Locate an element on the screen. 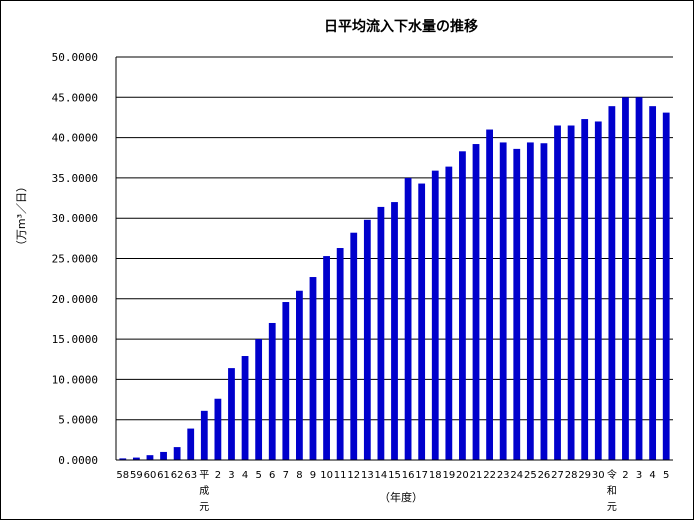 The image size is (694, 520). x-tick-label: 9 is located at coordinates (313, 475).